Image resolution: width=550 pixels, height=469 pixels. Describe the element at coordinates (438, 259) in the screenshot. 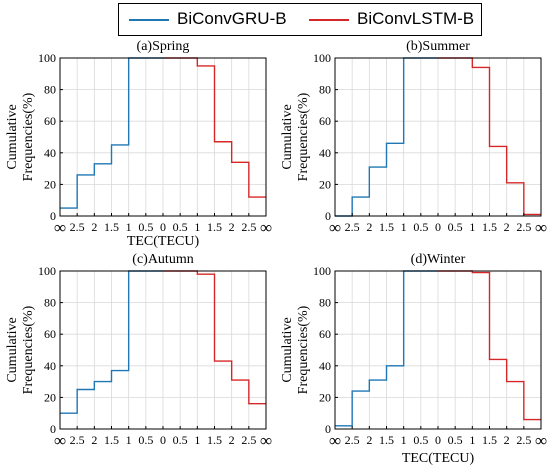

I see `chart-title: (d)Winter` at that location.